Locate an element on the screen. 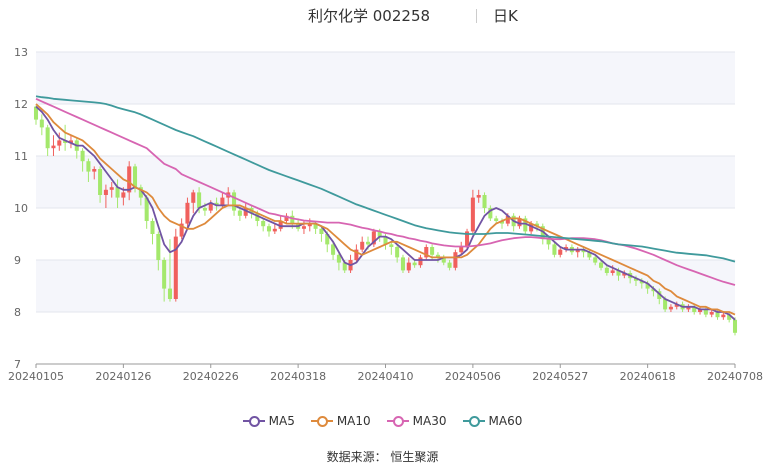 This screenshot has width=765, height=465. y-tick-label: 10 is located at coordinates (21, 208).